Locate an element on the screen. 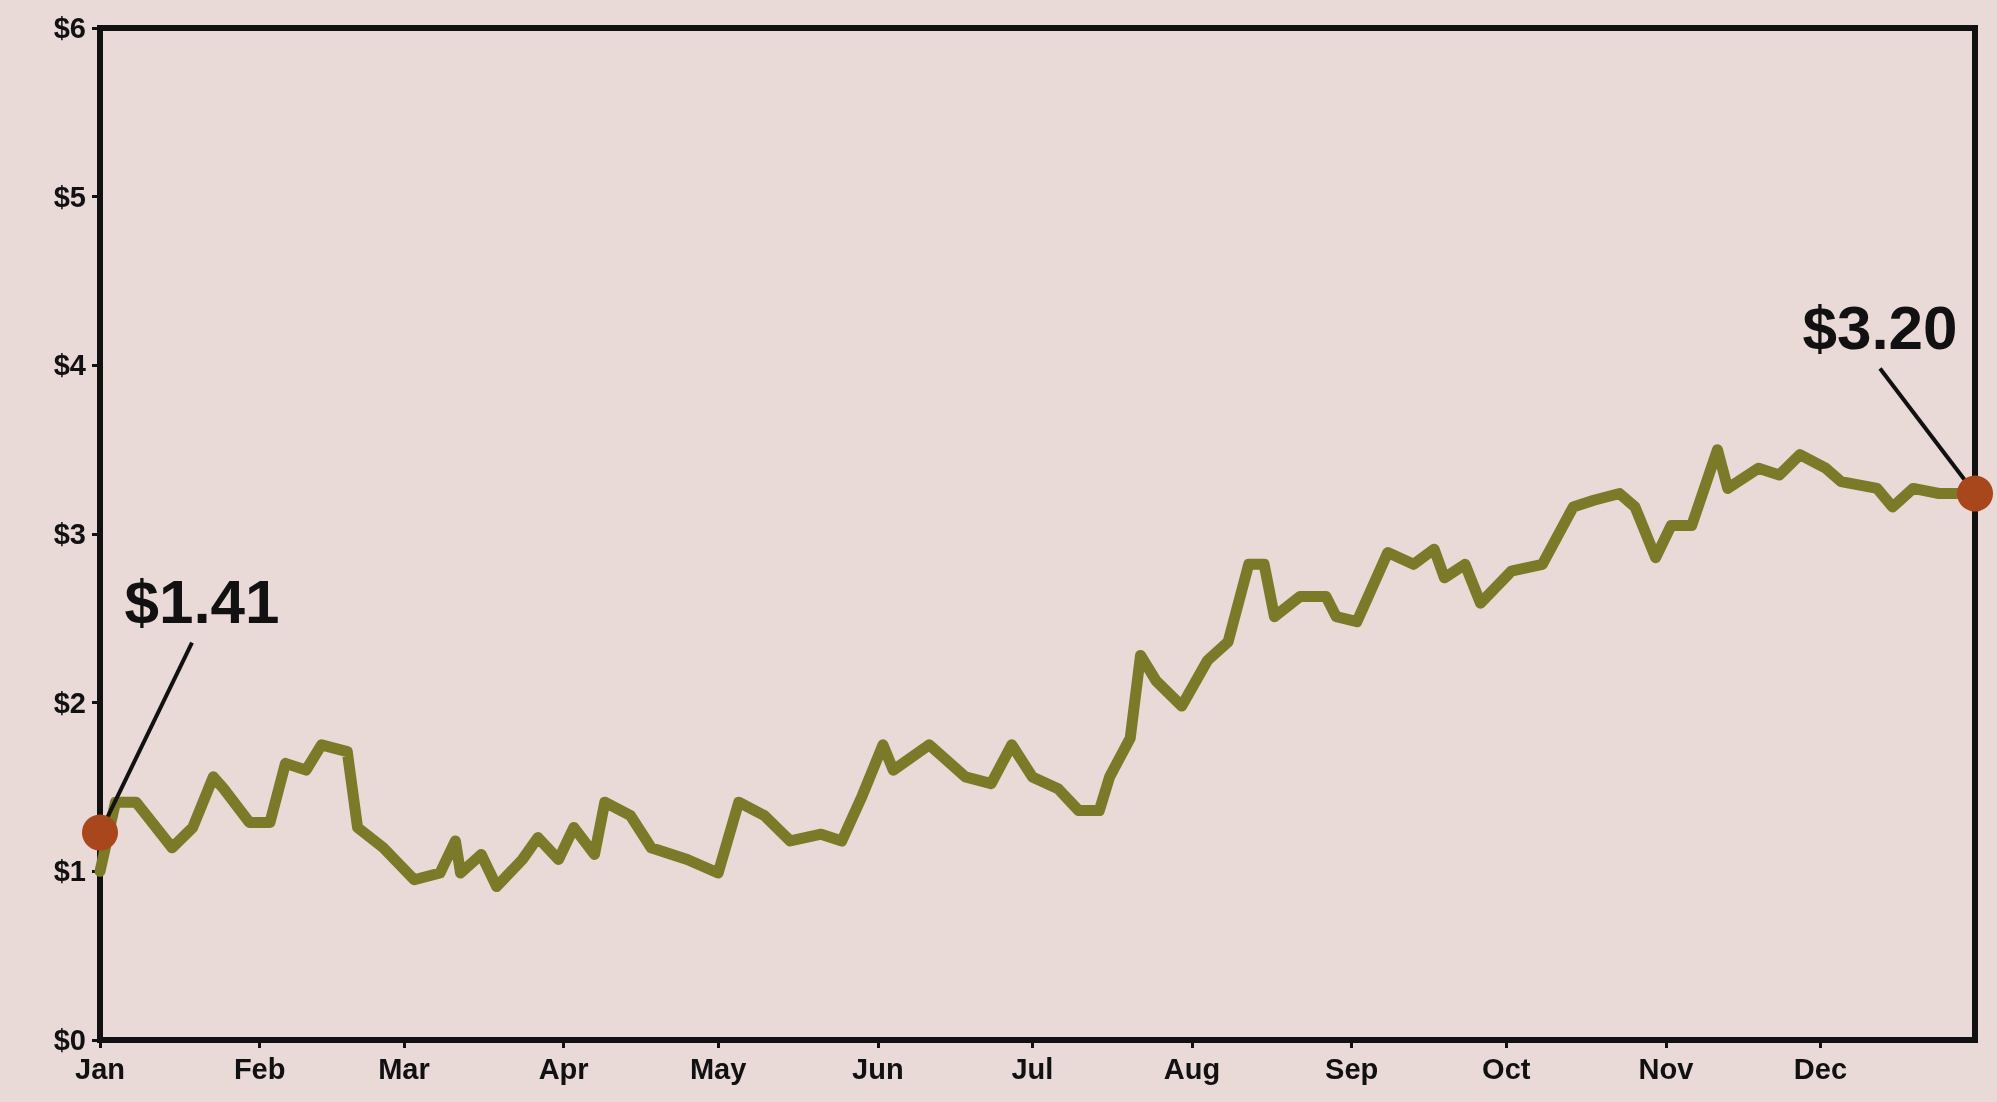 The height and width of the screenshot is (1102, 1997). y-tick-label: $6 is located at coordinates (69, 28).